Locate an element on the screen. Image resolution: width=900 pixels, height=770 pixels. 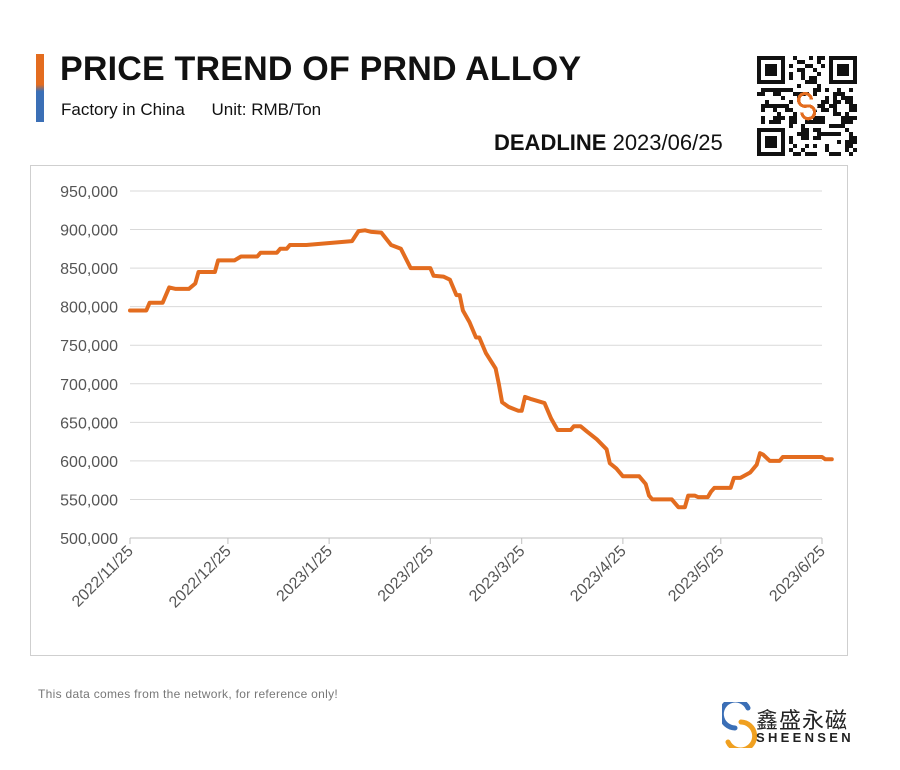
x-tick-label: 2023/6/25 is located at coordinates (797, 574).